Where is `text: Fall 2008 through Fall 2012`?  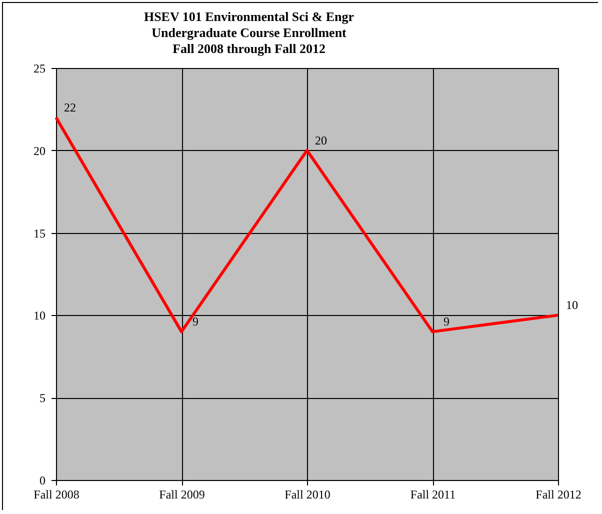
text: Fall 2008 through Fall 2012 is located at coordinates (249, 48).